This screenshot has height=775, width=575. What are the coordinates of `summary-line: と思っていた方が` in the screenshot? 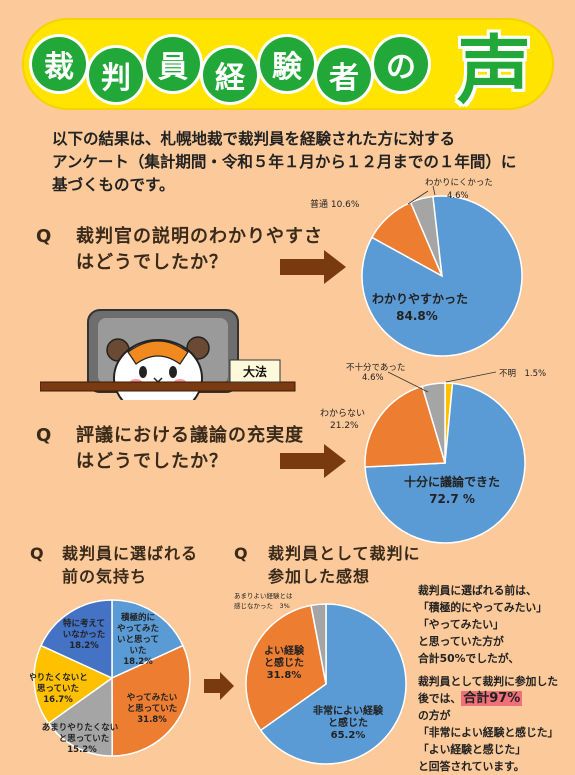 It's located at (461, 641).